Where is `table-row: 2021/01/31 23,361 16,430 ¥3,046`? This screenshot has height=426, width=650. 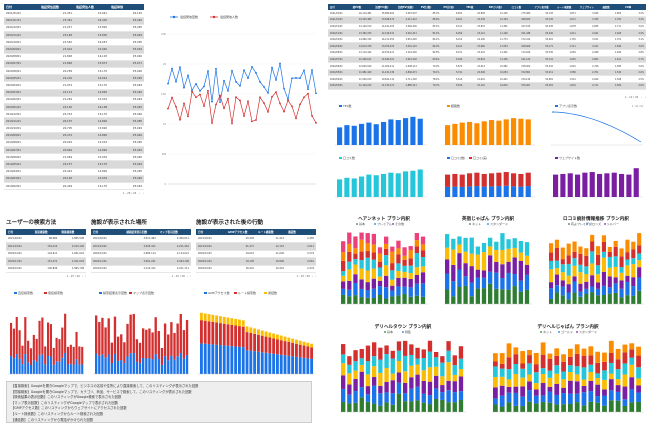
table-row: 2021/01/31 23,361 16,430 ¥3,046 is located at coordinates (74, 21).